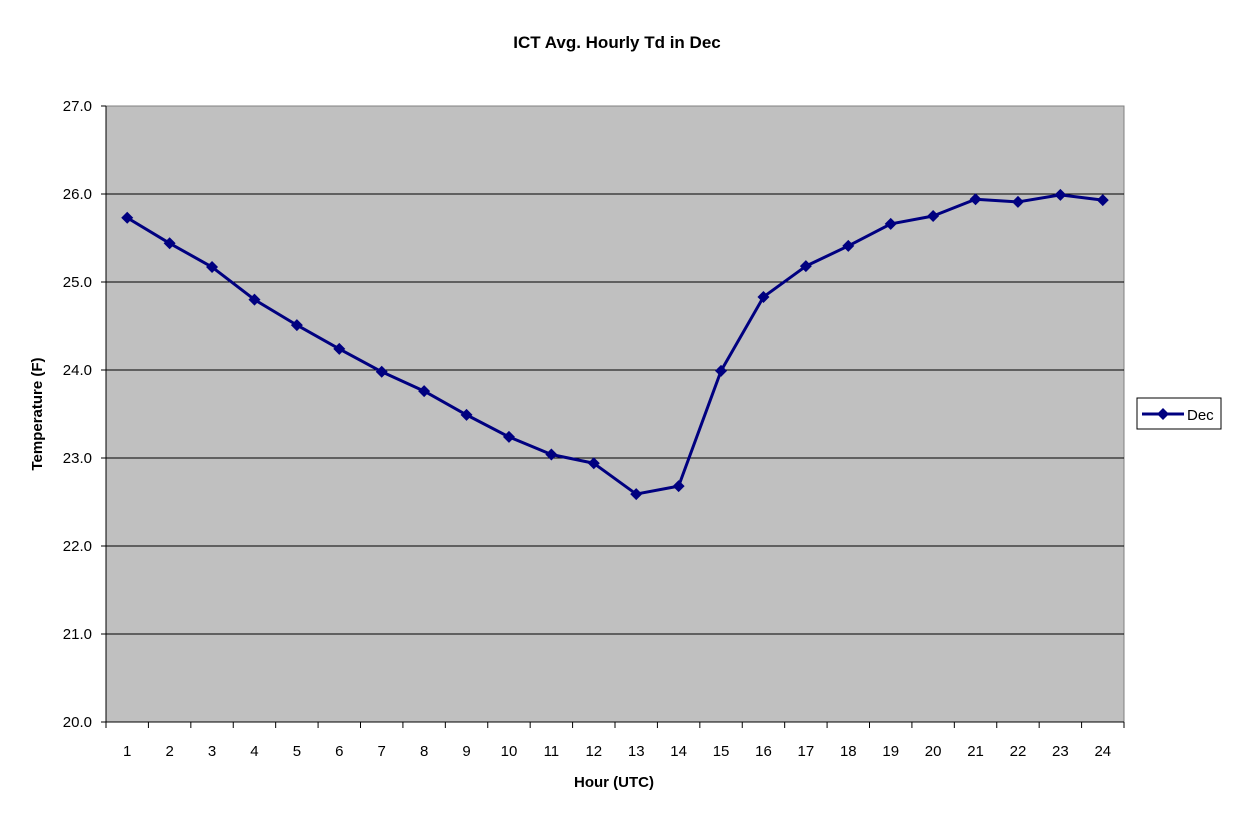 The height and width of the screenshot is (817, 1234). I want to click on y-tick-label: 21.0, so click(77, 634).